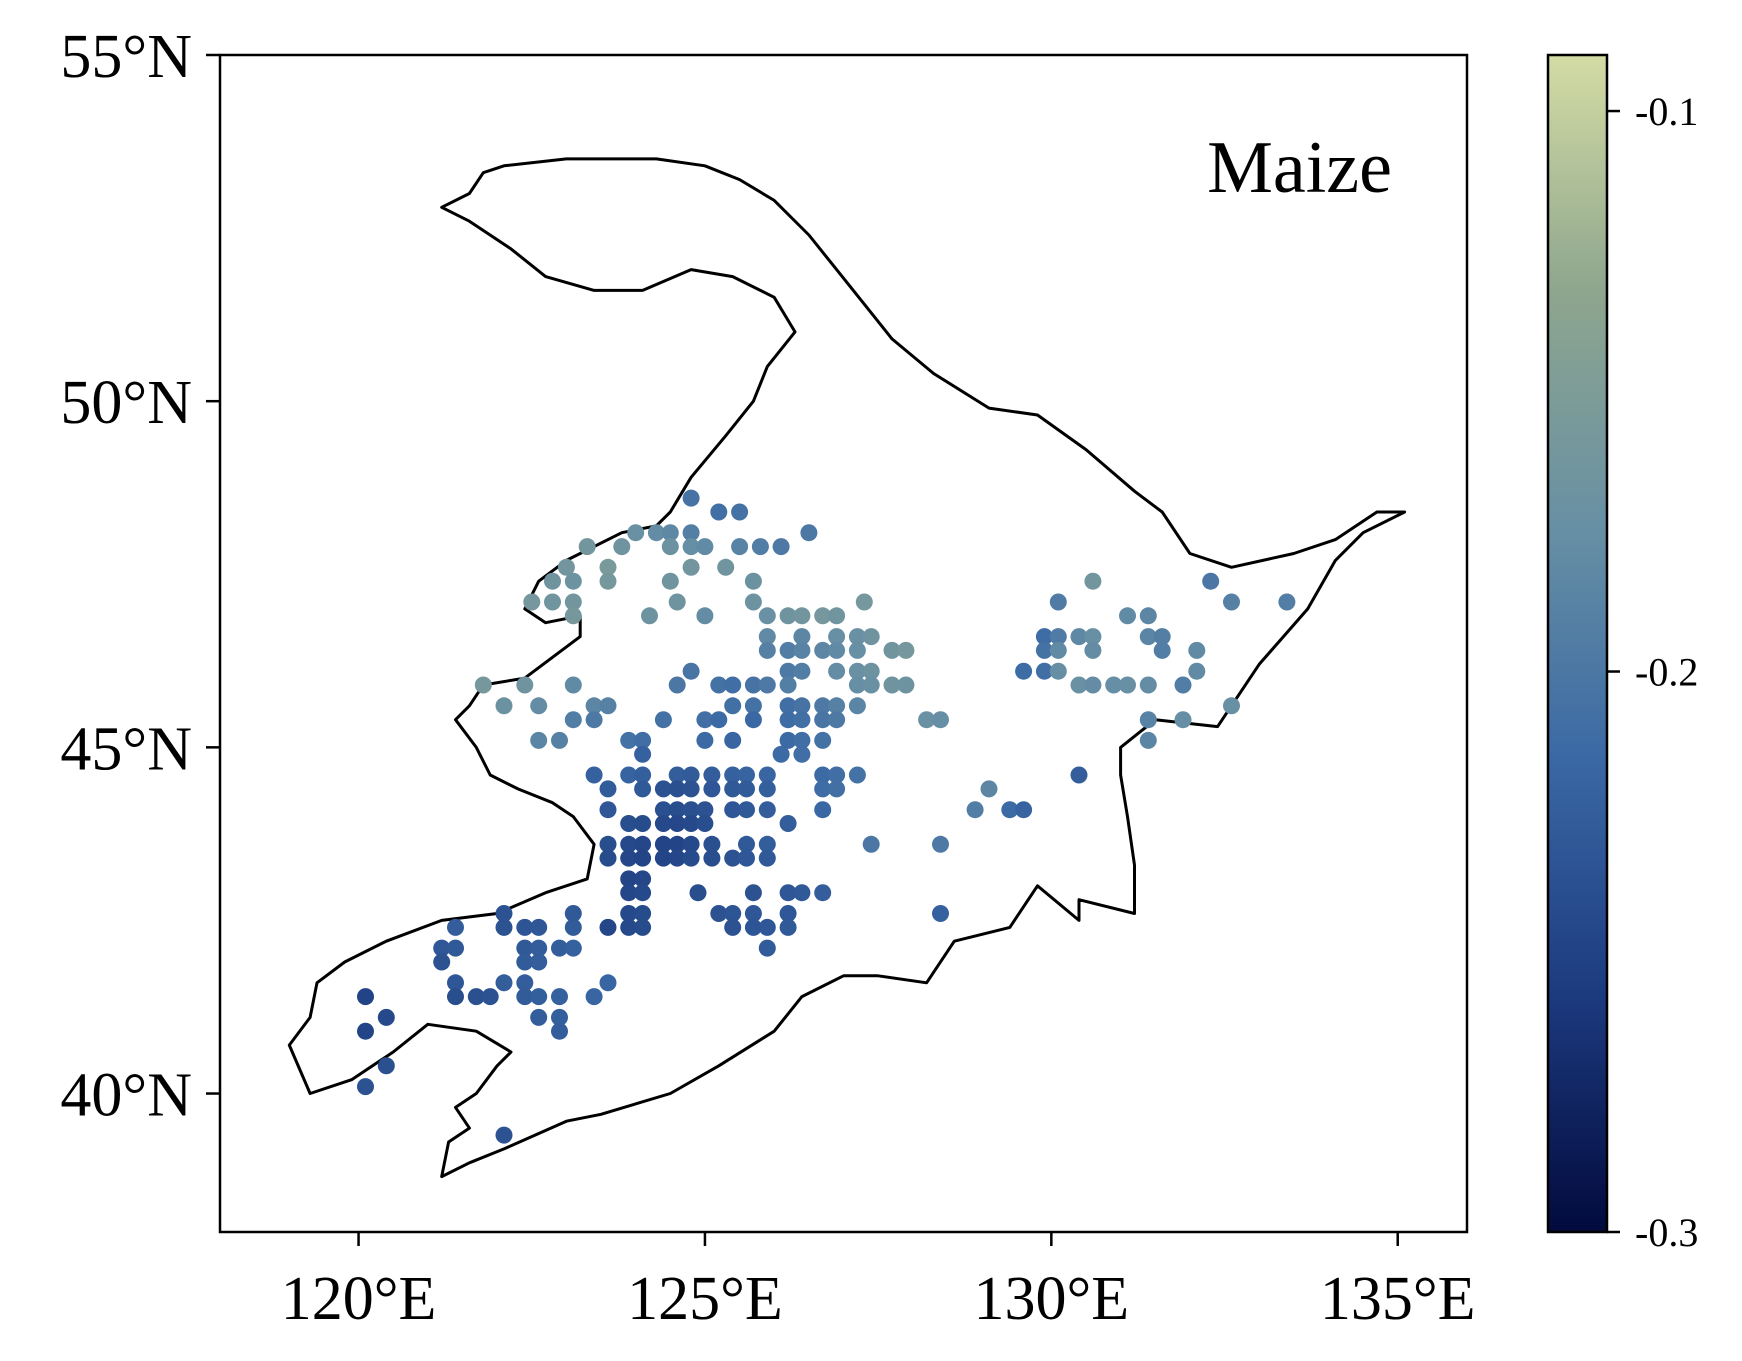 This screenshot has width=1742, height=1361. Describe the element at coordinates (359, 1299) in the screenshot. I see `x-tick-label: 120°E` at that location.